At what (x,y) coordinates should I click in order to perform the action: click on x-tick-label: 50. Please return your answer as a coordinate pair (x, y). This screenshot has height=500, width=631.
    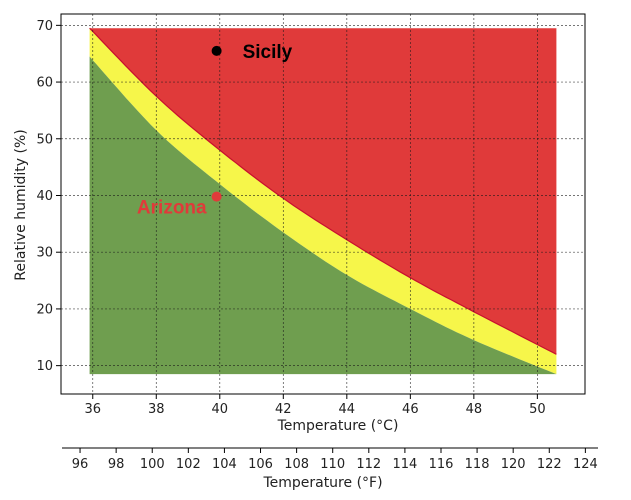
    Looking at the image, I should click on (537, 409).